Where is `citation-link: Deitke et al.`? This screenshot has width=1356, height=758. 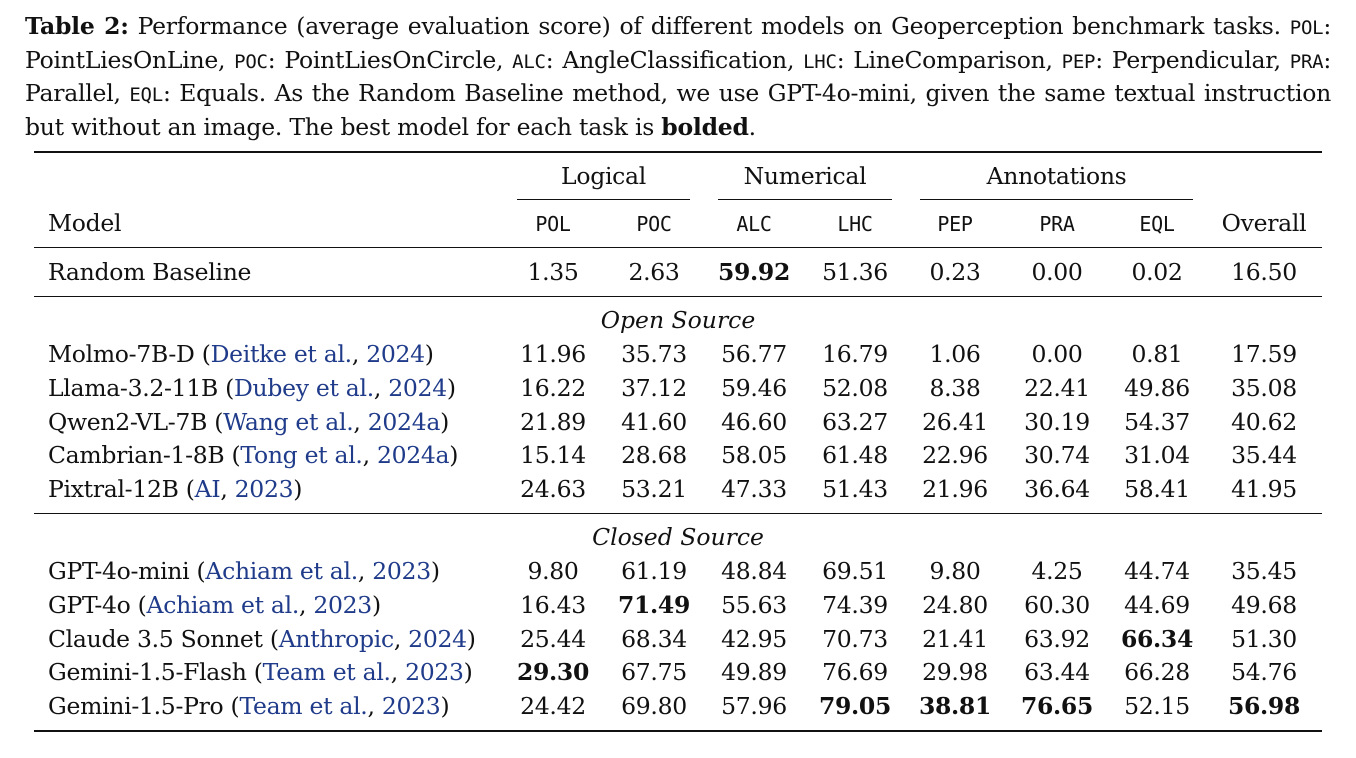 citation-link: Deitke et al. is located at coordinates (281, 354).